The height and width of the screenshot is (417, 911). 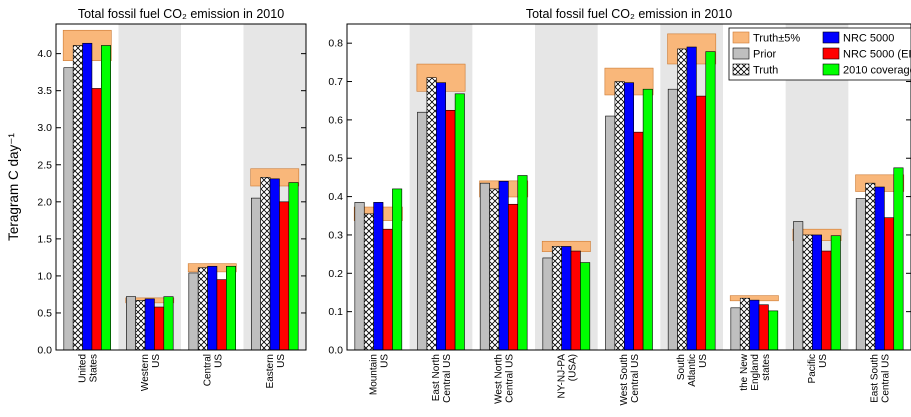 What do you see at coordinates (93, 368) in the screenshot?
I see `category-label: States` at bounding box center [93, 368].